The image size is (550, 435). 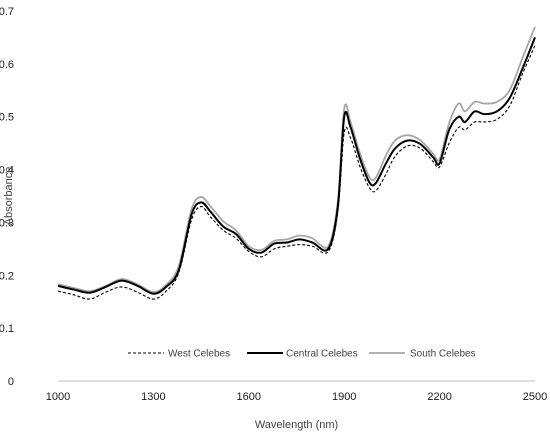 I want to click on x-tick-label: 2500, so click(x=535, y=397).